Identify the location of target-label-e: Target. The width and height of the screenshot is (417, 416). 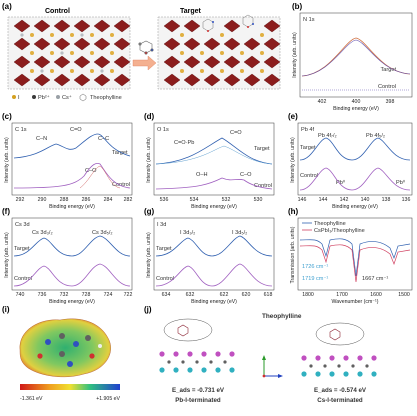
(308, 148).